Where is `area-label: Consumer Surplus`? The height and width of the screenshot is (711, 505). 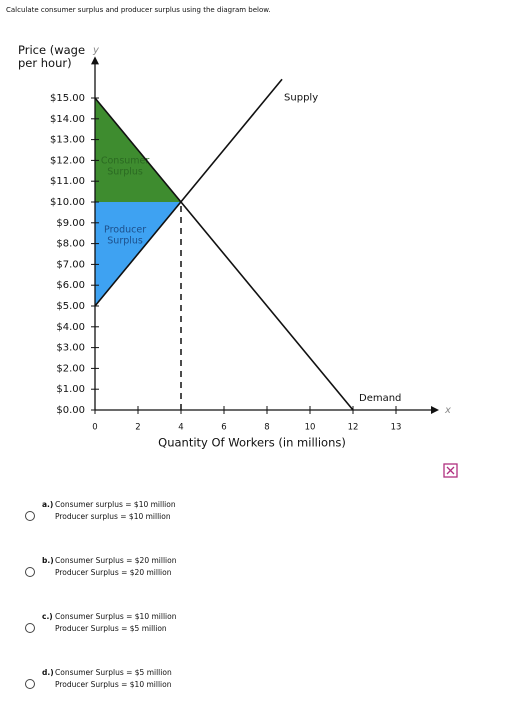
area-label: Consumer Surplus is located at coordinates (125, 166).